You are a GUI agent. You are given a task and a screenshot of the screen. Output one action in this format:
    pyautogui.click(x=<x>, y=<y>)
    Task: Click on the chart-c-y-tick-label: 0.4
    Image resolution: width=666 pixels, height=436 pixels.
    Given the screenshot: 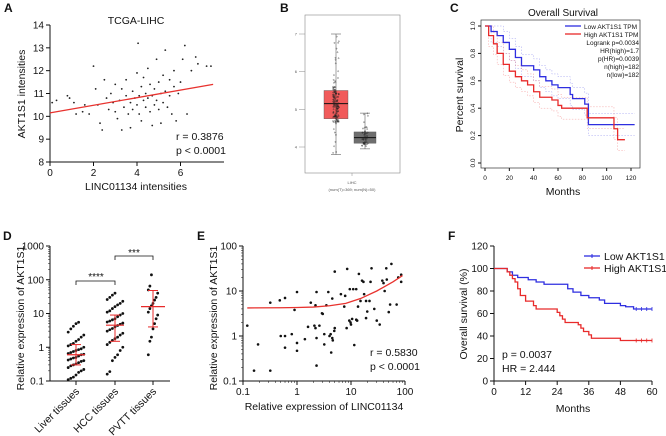 What is the action you would take?
    pyautogui.click(x=473, y=107)
    